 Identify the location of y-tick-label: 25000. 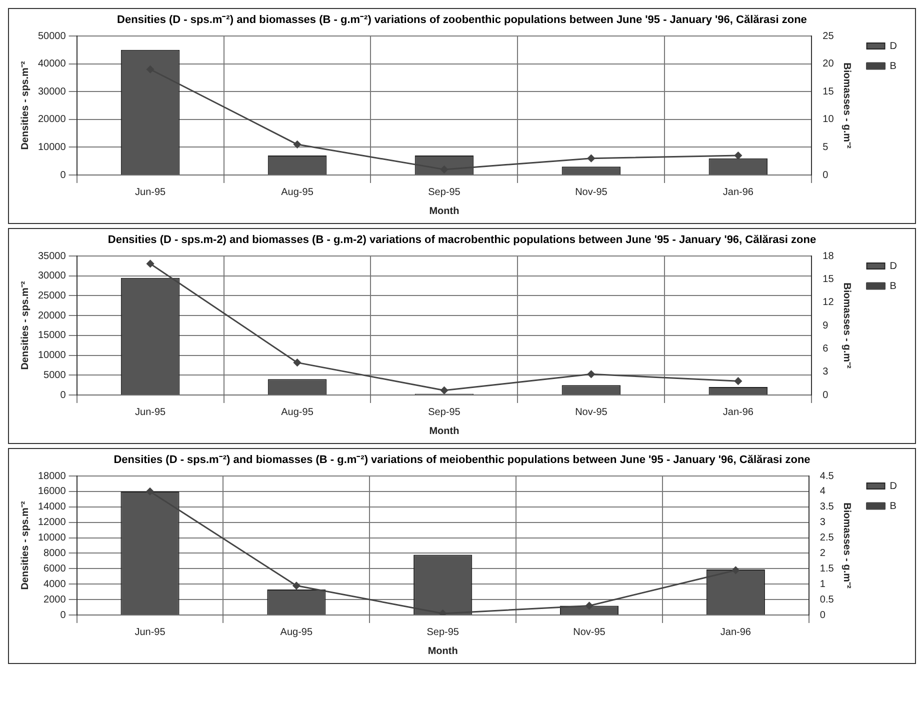
(52, 296).